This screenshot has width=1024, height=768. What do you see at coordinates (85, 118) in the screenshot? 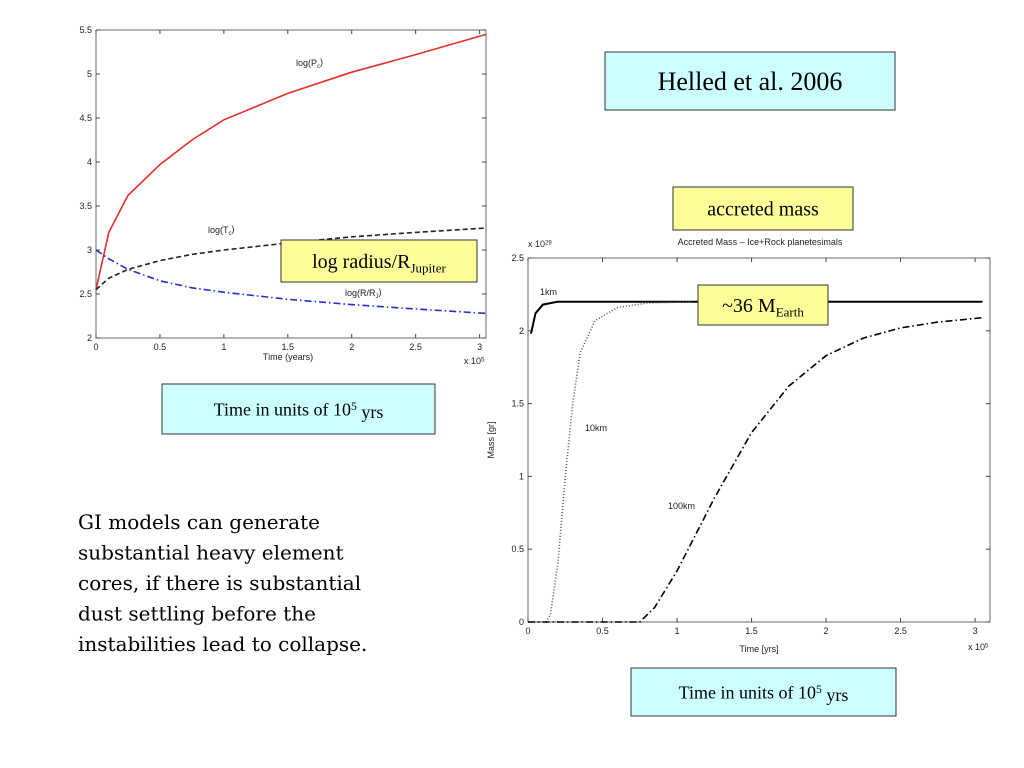
I see `y-tick-label: 4.5` at bounding box center [85, 118].